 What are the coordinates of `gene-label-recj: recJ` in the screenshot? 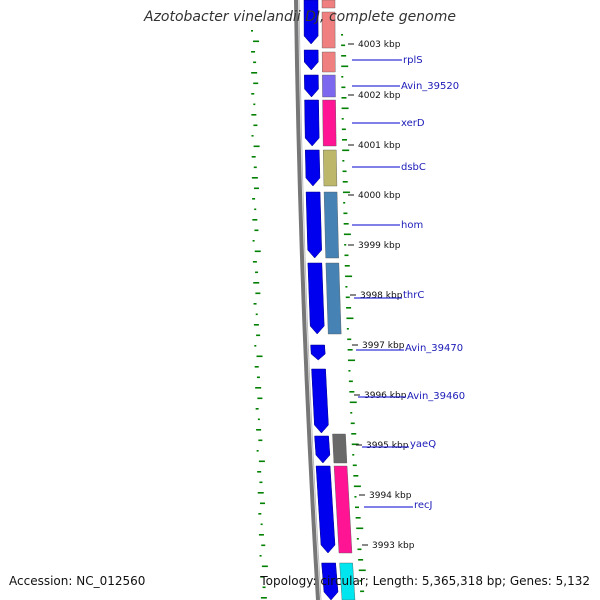 It's located at (423, 505).